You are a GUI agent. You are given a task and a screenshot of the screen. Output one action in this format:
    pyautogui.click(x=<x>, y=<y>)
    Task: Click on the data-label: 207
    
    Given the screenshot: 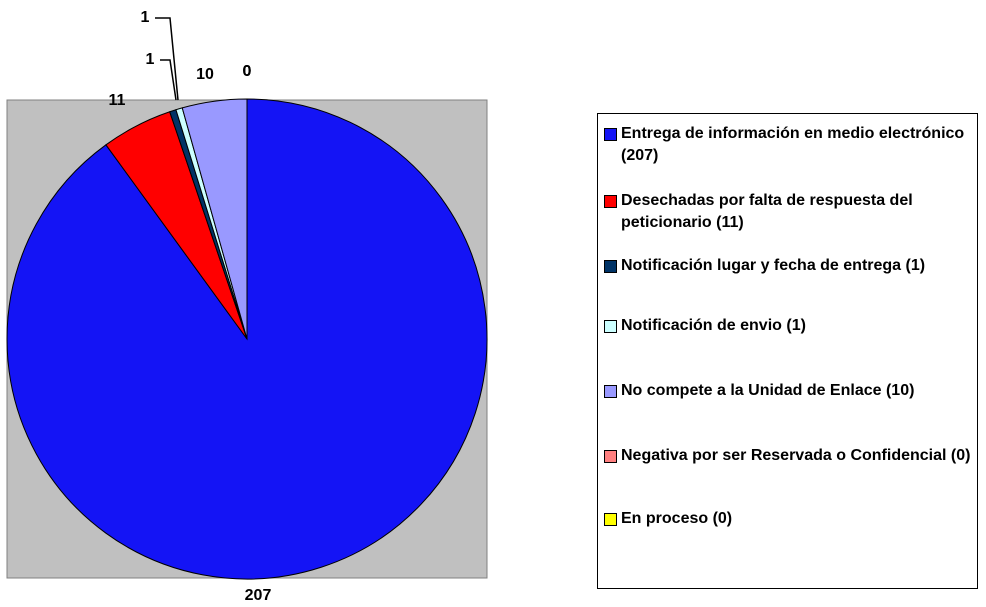 What is the action you would take?
    pyautogui.click(x=258, y=595)
    